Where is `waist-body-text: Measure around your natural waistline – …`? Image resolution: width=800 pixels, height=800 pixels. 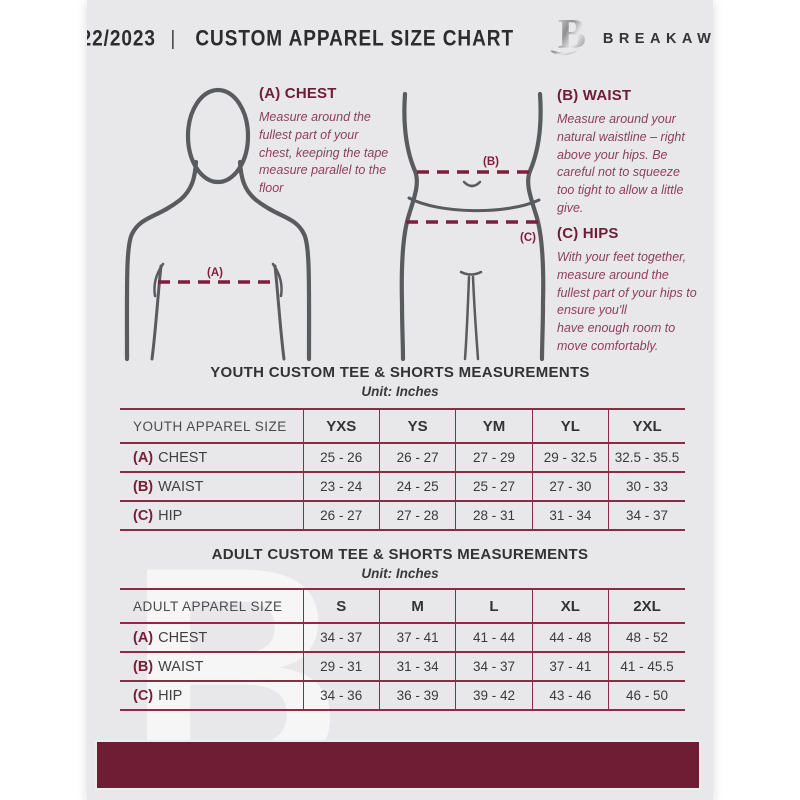 waist-body-text: Measure around your natural waistline – … is located at coordinates (621, 163).